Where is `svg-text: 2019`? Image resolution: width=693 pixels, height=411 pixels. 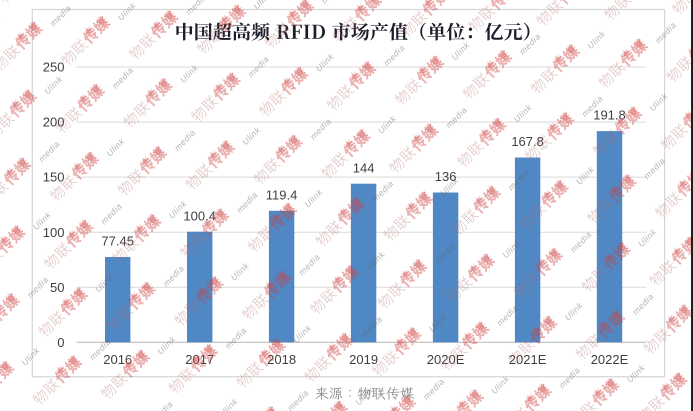
svg-text: 2019 is located at coordinates (363, 359).